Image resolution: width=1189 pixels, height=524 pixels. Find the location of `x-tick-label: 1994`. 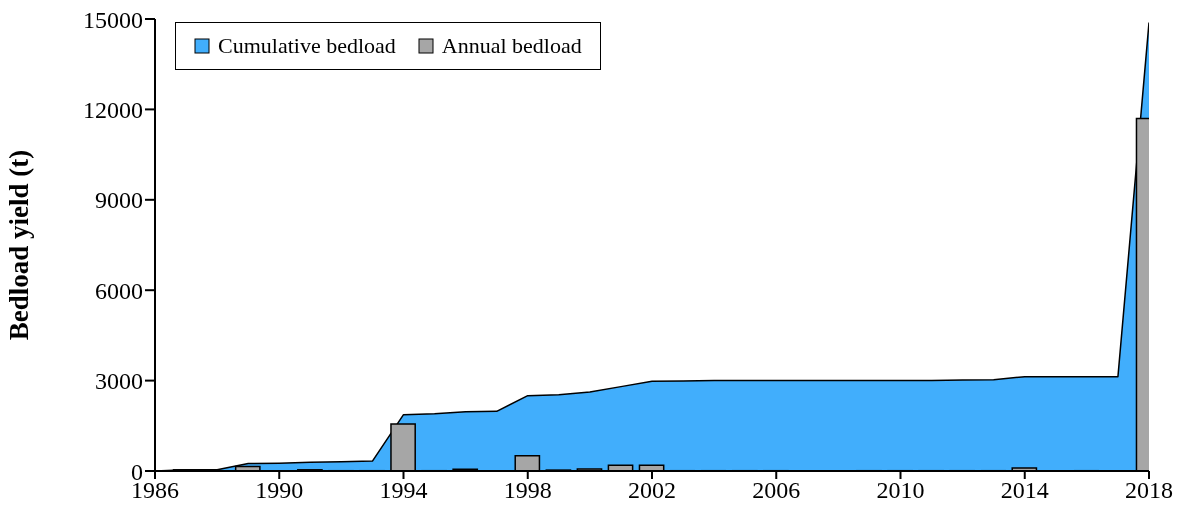

x-tick-label: 1994 is located at coordinates (403, 490).